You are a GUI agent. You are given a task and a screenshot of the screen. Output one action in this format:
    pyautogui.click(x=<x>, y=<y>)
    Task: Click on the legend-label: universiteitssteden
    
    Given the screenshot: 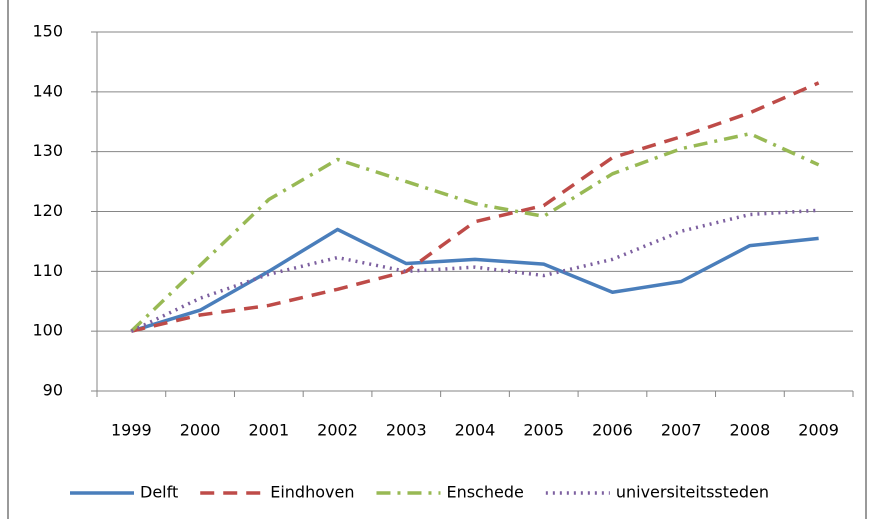 What is the action you would take?
    pyautogui.click(x=692, y=492)
    